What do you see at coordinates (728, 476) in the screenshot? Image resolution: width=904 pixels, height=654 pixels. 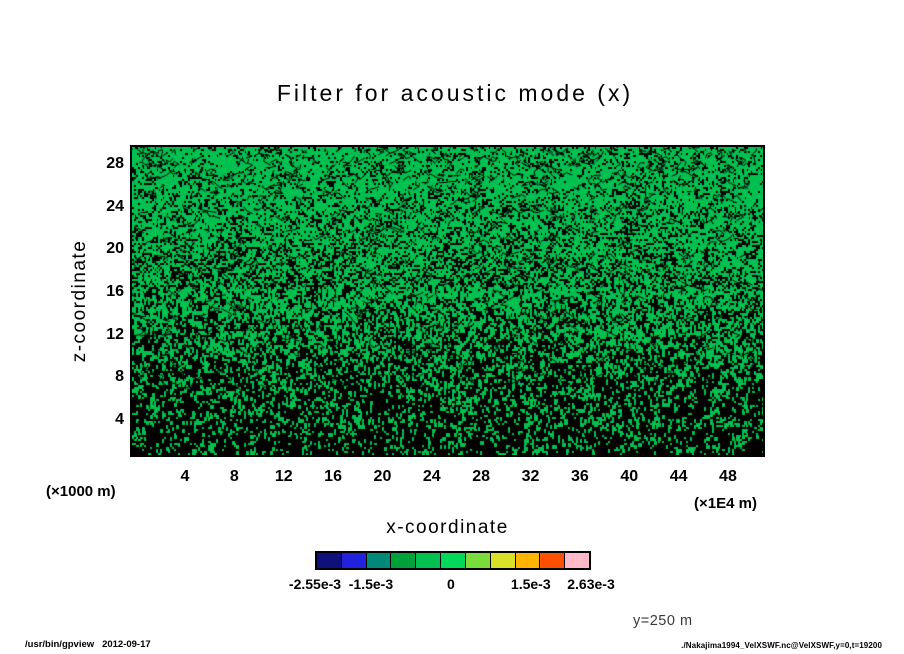 I see `x-tick-label: 48` at bounding box center [728, 476].